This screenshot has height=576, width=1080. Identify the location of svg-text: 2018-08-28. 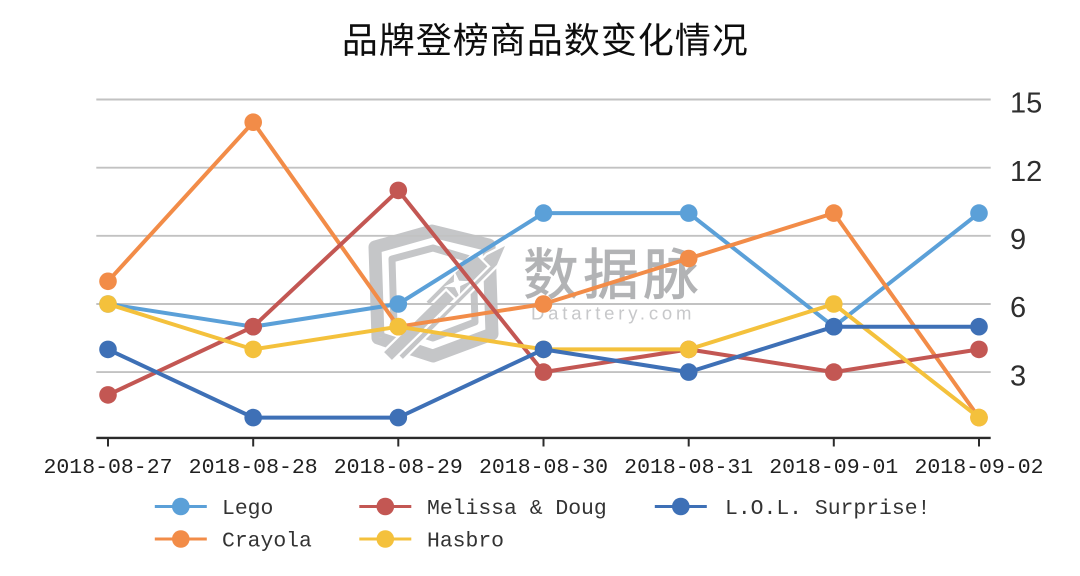
(253, 468).